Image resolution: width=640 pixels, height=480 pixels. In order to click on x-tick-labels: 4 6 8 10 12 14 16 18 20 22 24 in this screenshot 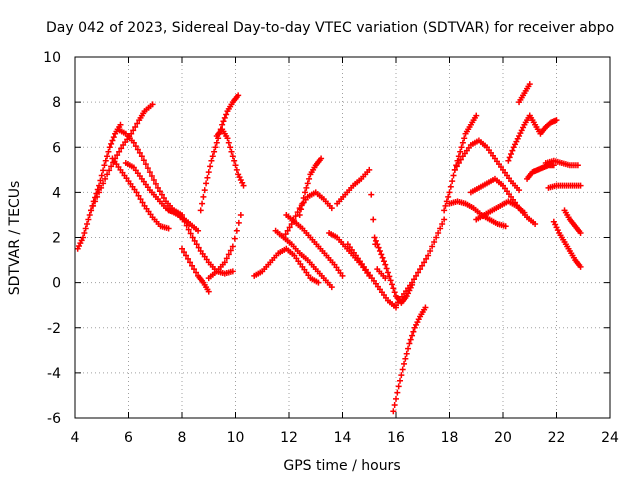, I will do `click(345, 438)`.